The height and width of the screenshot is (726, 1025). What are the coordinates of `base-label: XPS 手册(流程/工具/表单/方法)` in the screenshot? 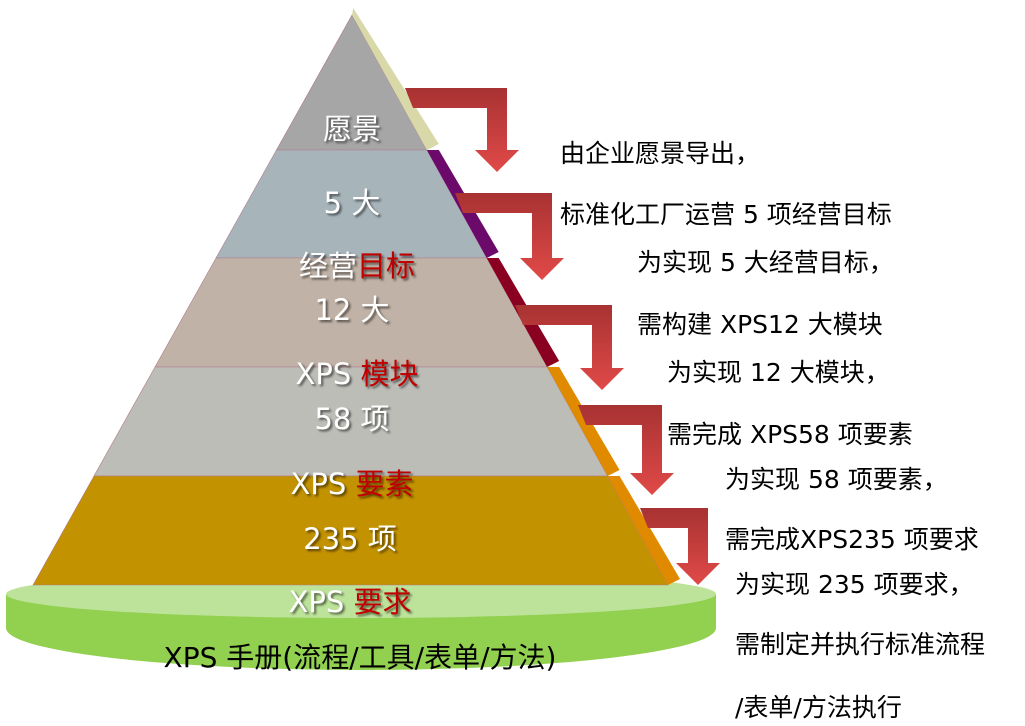 It's located at (360, 657).